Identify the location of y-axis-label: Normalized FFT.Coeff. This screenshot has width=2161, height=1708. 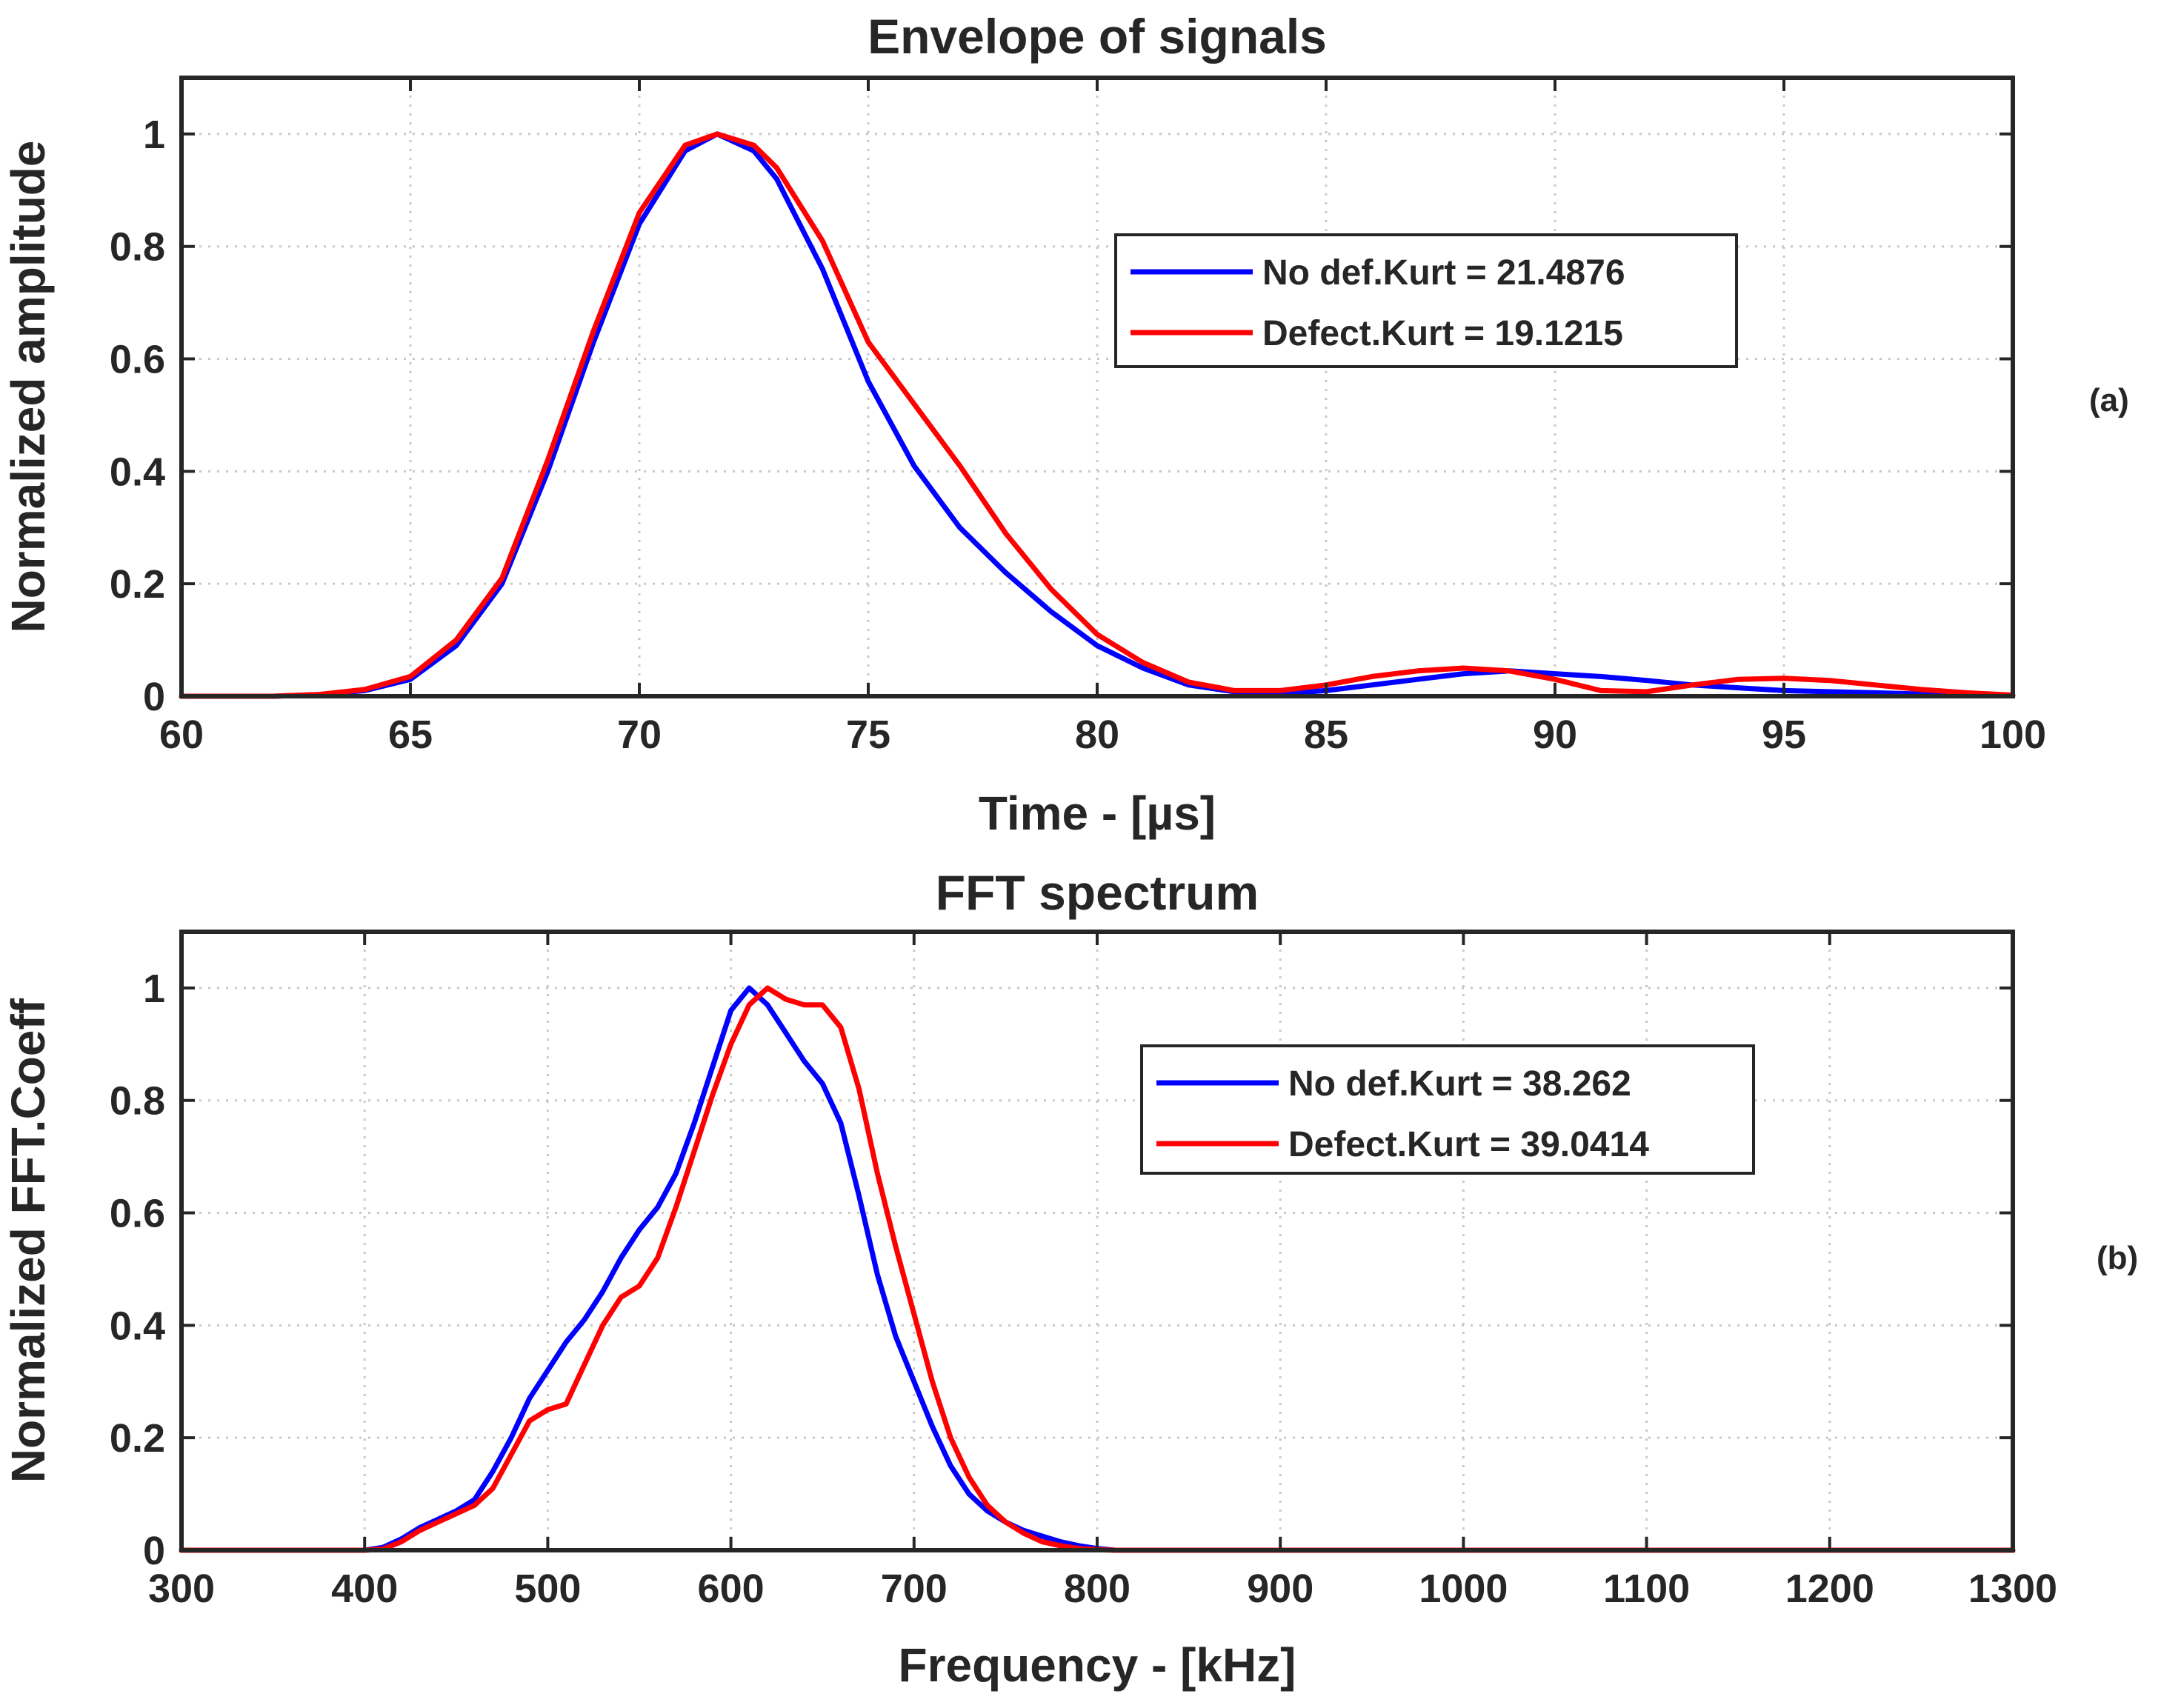
(28, 1240).